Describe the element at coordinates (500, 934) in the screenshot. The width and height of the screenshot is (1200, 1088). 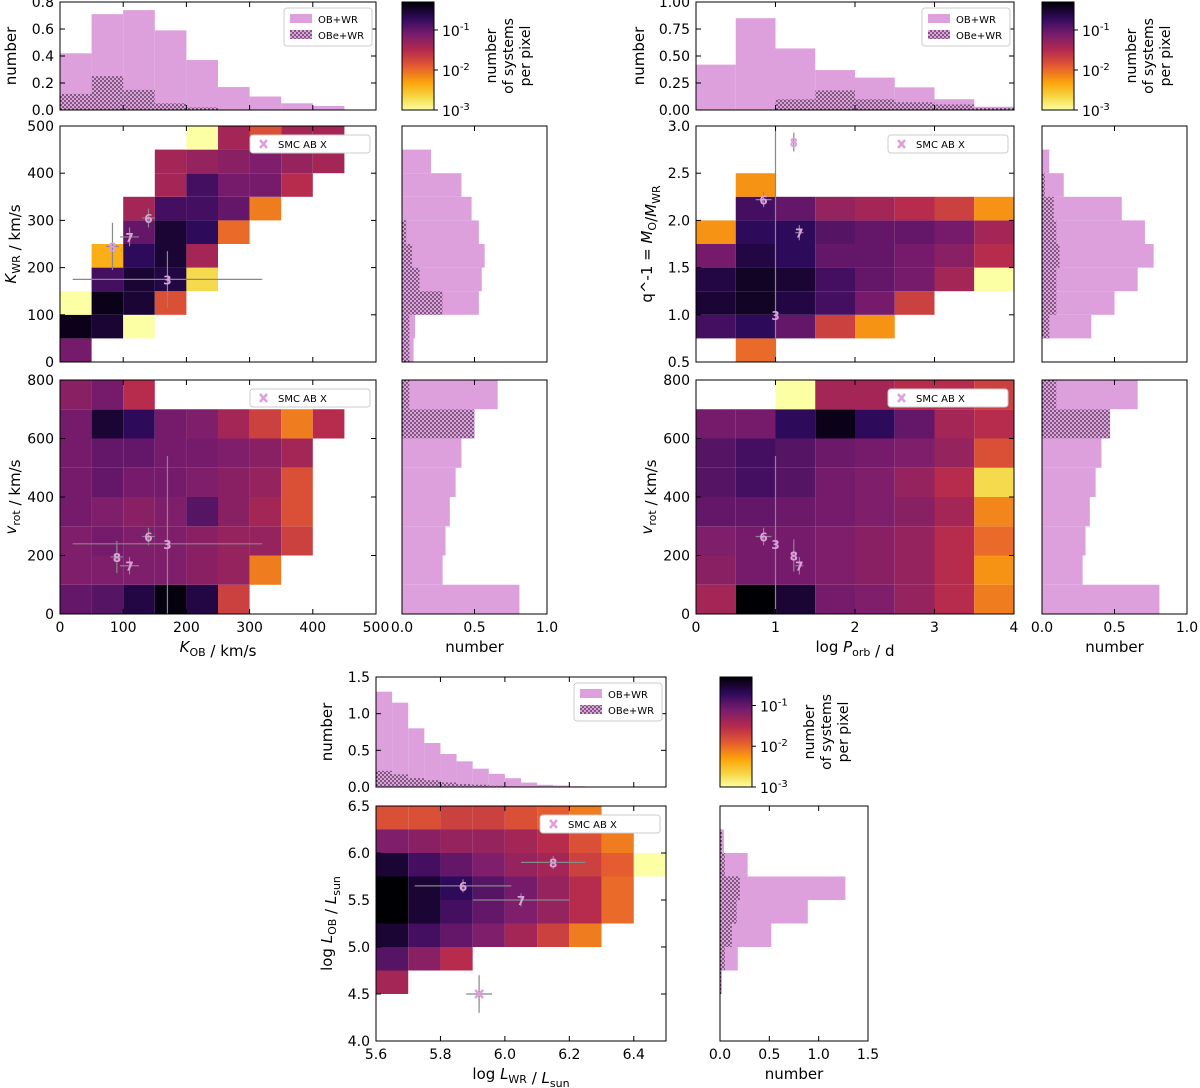
I see `observation-points: 8 6 7` at that location.